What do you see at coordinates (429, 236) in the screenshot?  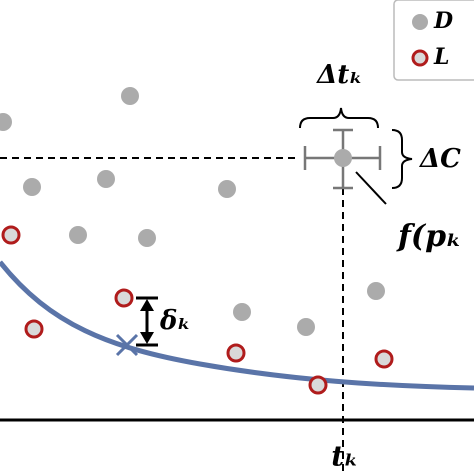 I see `f-label: f(pₖ` at bounding box center [429, 236].